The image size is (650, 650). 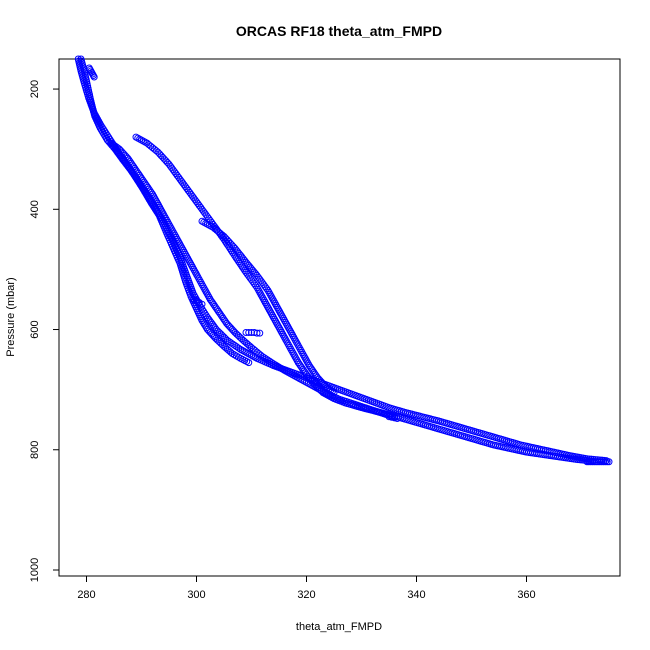 What do you see at coordinates (44, 331) in the screenshot?
I see `y-axis: 200 400 600 800 1000` at bounding box center [44, 331].